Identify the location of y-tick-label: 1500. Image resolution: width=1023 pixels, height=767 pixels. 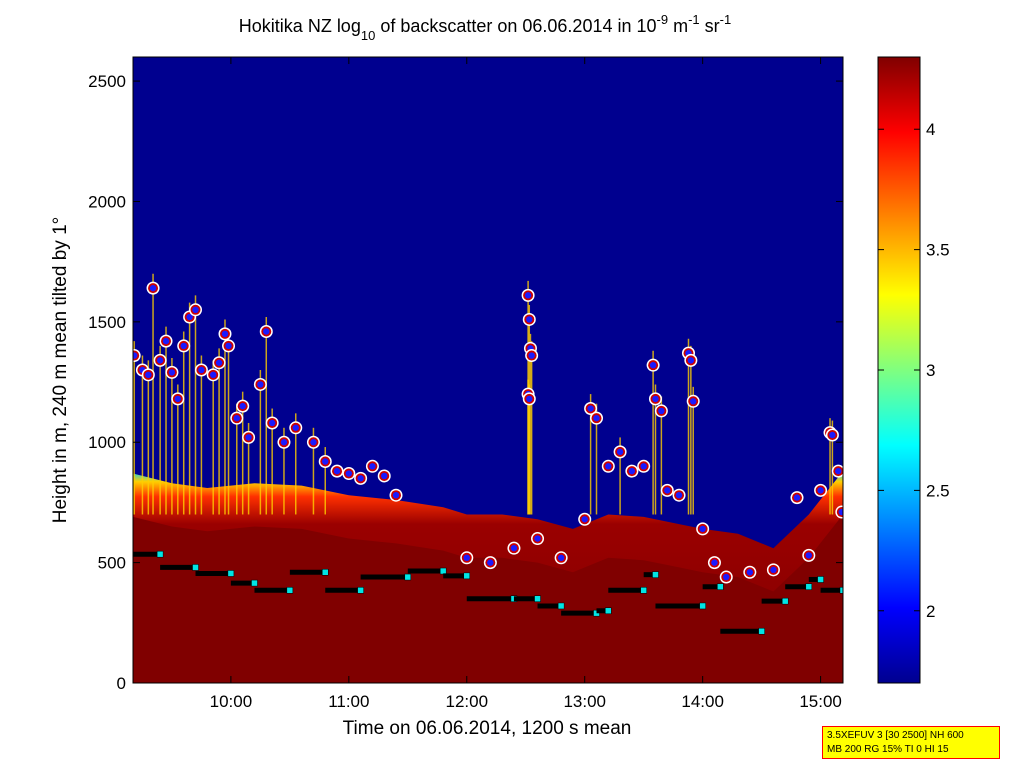
(107, 322).